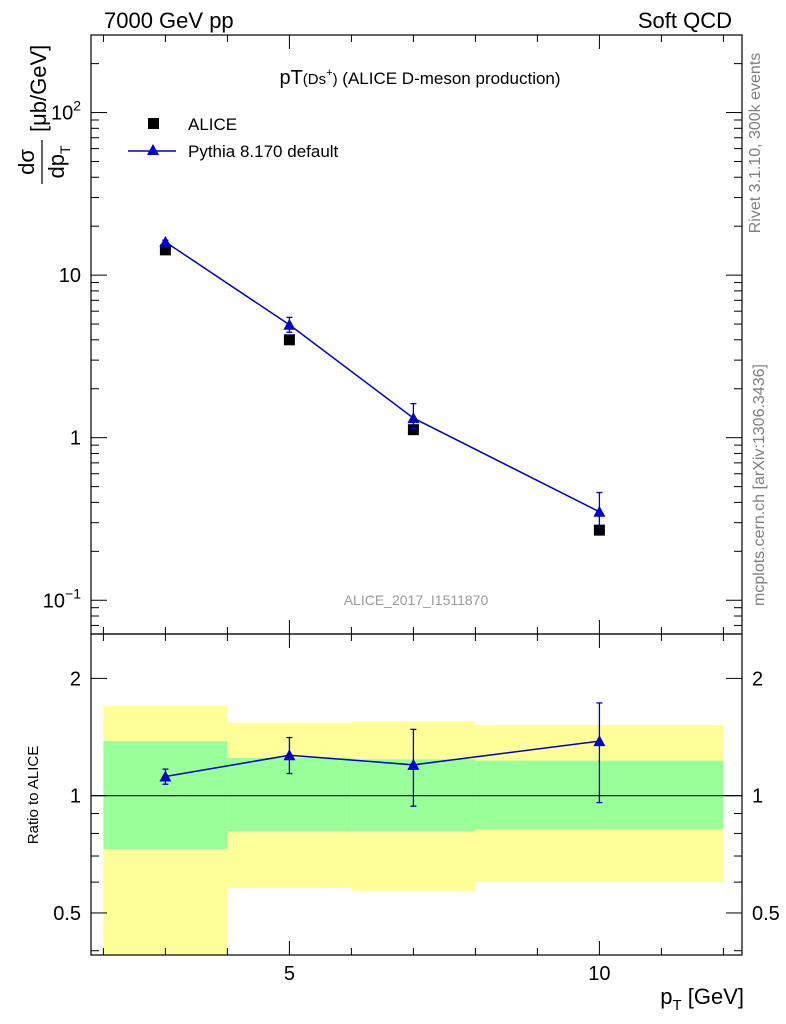  What do you see at coordinates (314, 79) in the screenshot?
I see `title-paren: (Ds` at bounding box center [314, 79].